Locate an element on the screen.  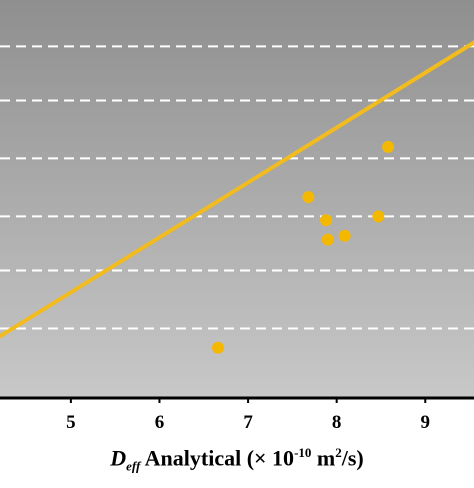
xlabel-text: Analytical (× 10 is located at coordinates (217, 458).